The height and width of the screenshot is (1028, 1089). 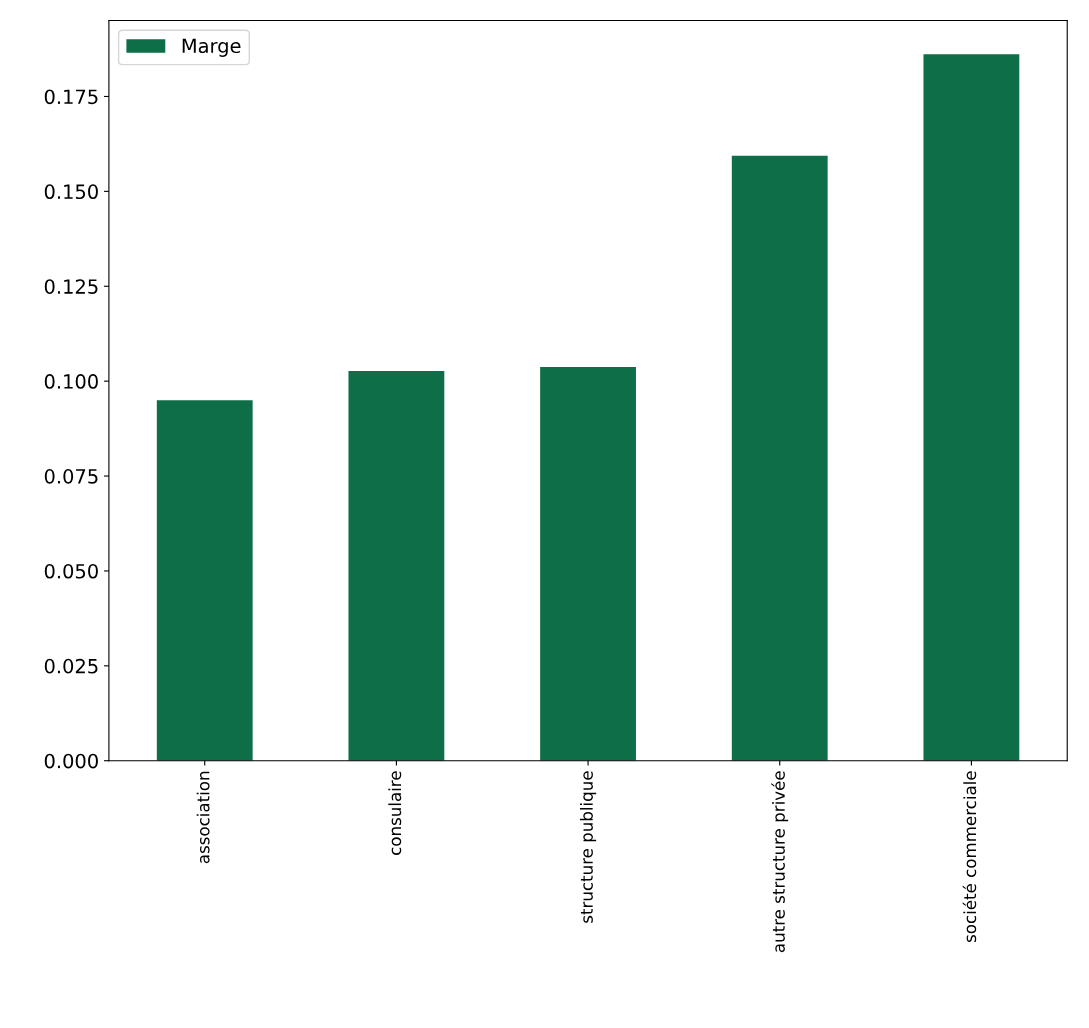 I want to click on y-tick-label: 0.175, so click(x=71, y=97).